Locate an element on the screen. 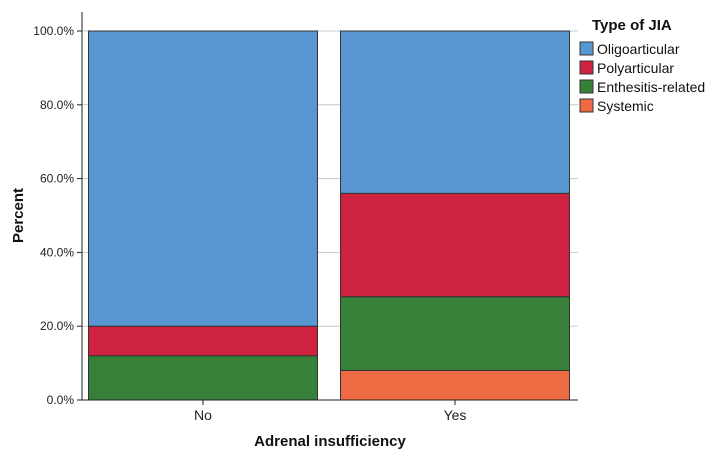 This screenshot has width=706, height=450. y-tick-label: 40.0% is located at coordinates (57, 252).